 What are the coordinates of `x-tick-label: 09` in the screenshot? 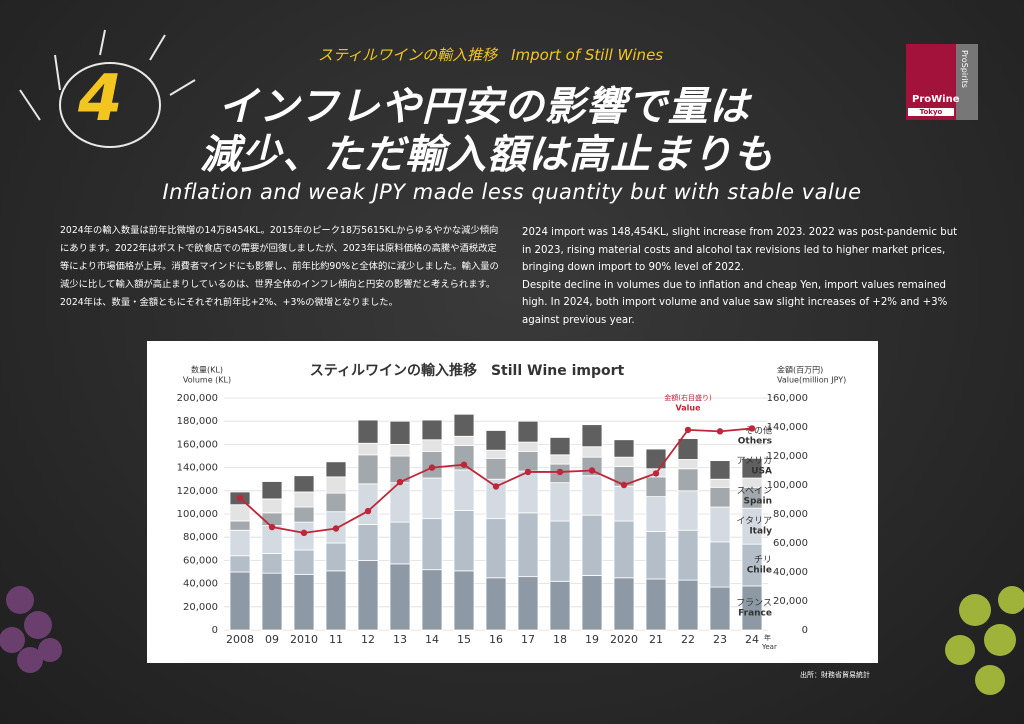 It's located at (272, 639).